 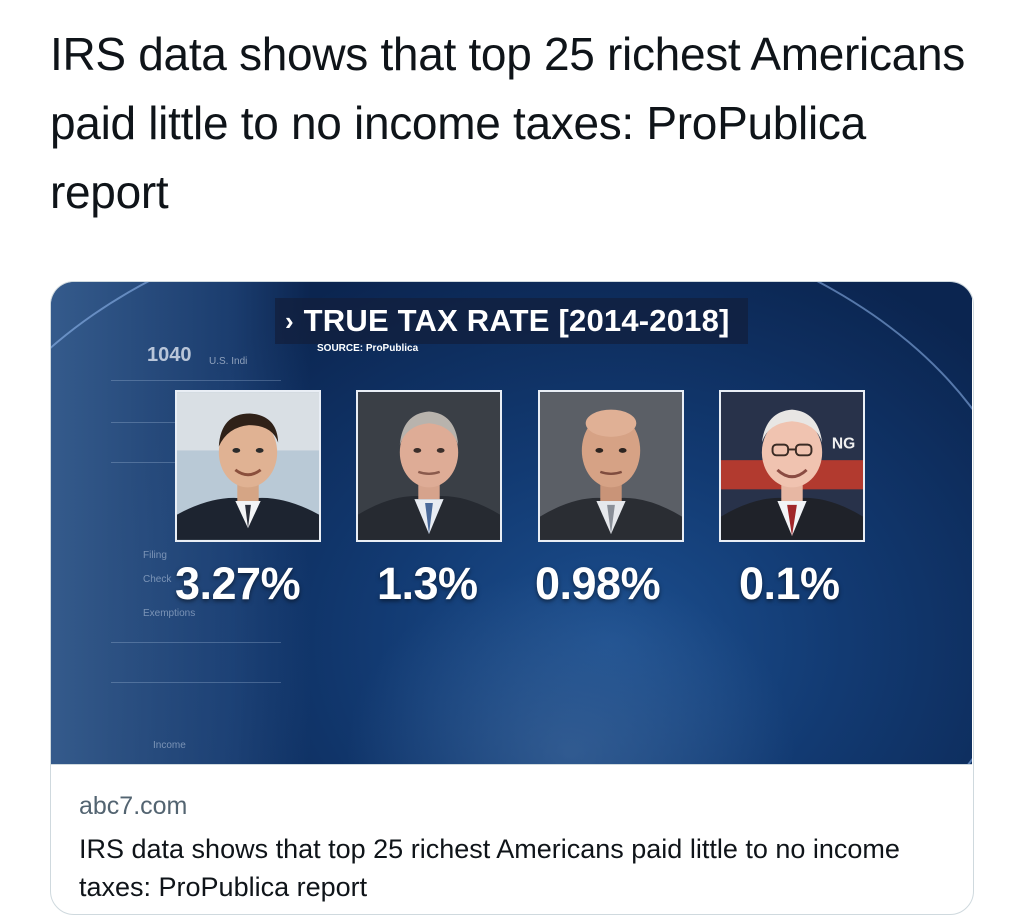 I want to click on tax-rate-3: 0.98%, so click(x=598, y=583).